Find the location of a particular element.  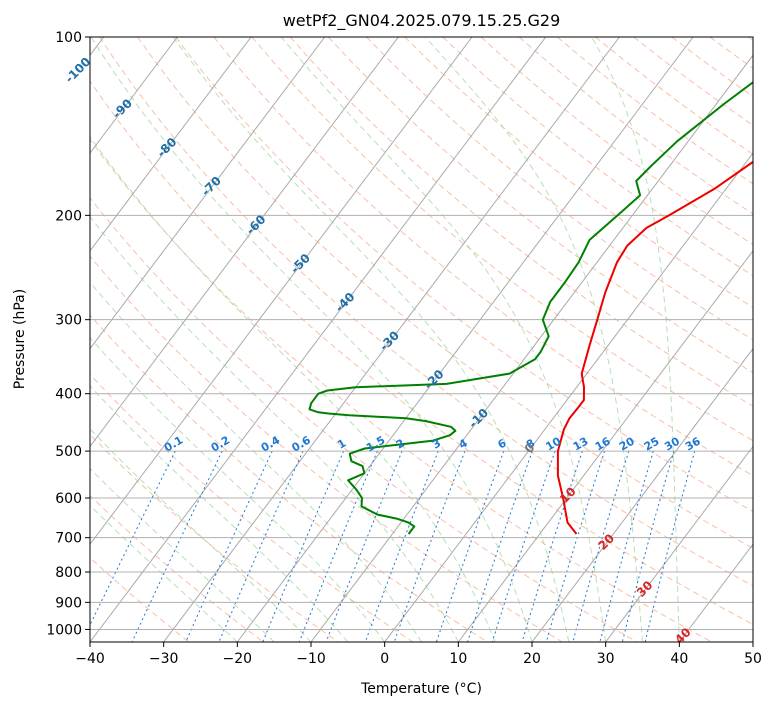

x-tick-label: −10 is located at coordinates (311, 659).